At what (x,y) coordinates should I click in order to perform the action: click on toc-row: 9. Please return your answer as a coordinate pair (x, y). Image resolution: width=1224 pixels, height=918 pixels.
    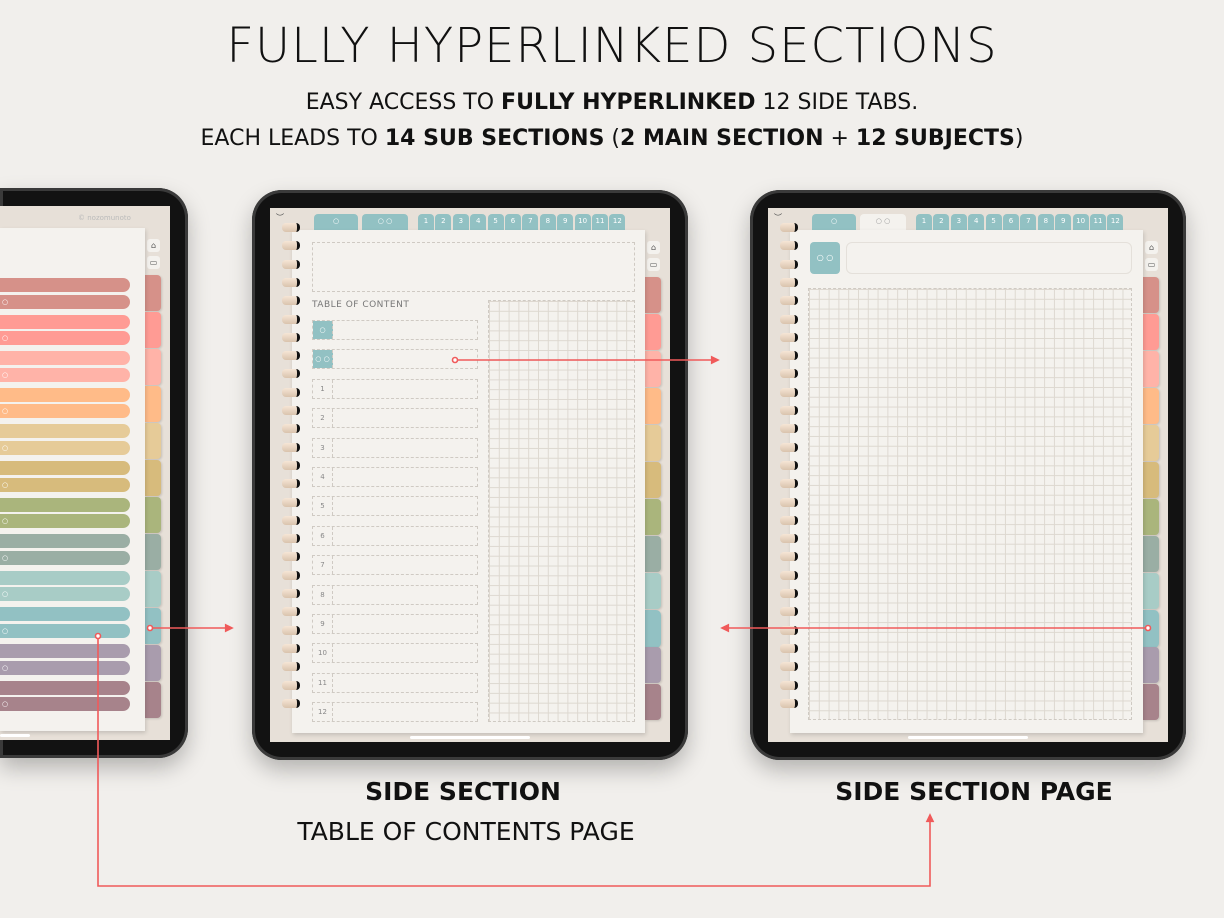
    Looking at the image, I should click on (395, 624).